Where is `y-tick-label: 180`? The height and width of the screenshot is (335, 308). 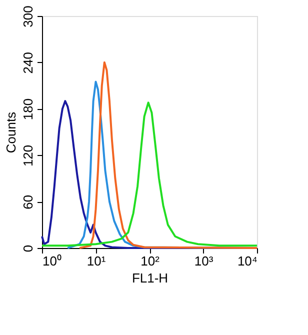 y-tick-label: 180 is located at coordinates (28, 109).